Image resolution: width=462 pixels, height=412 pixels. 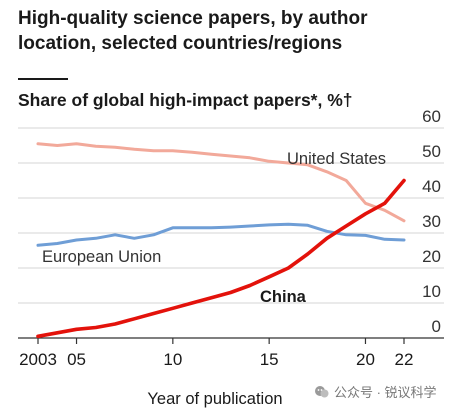 I want to click on series-label-china: China, so click(x=283, y=297).